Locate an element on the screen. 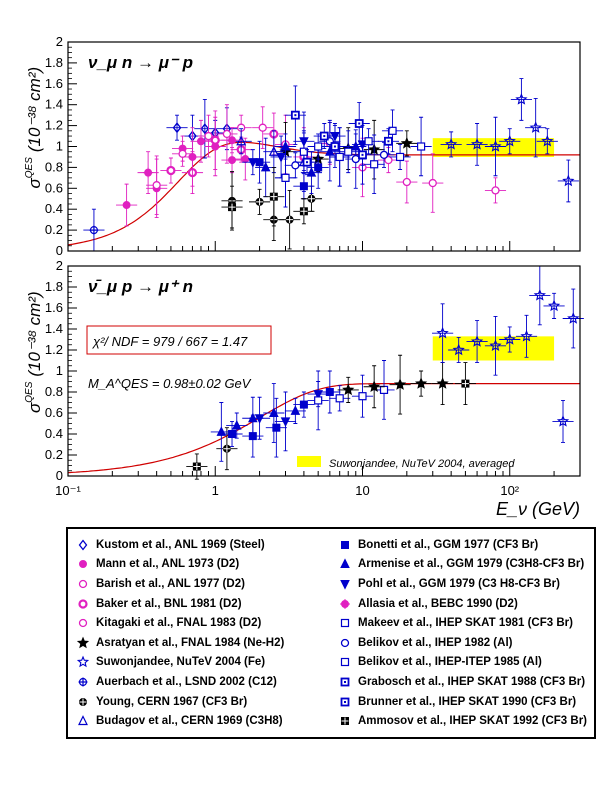 Image resolution: width=612 pixels, height=792 pixels. y-tick-label: 1.6 is located at coordinates (54, 307).